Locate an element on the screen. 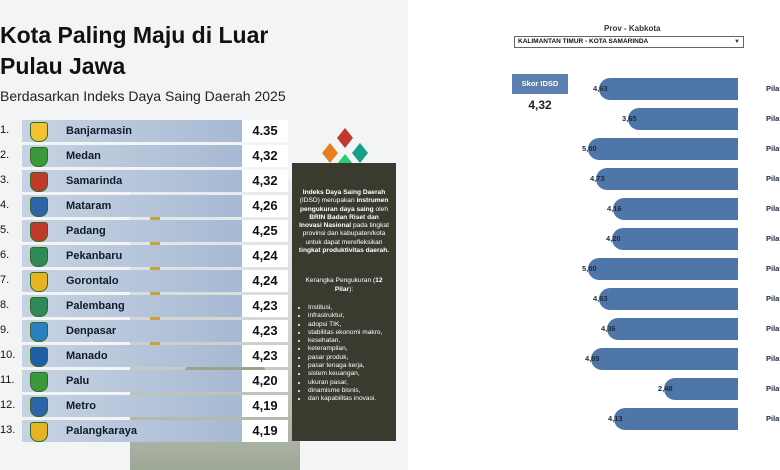 This screenshot has width=780, height=470. ranking-row: 1. Banjarmasin 4.35 is located at coordinates (150, 131).